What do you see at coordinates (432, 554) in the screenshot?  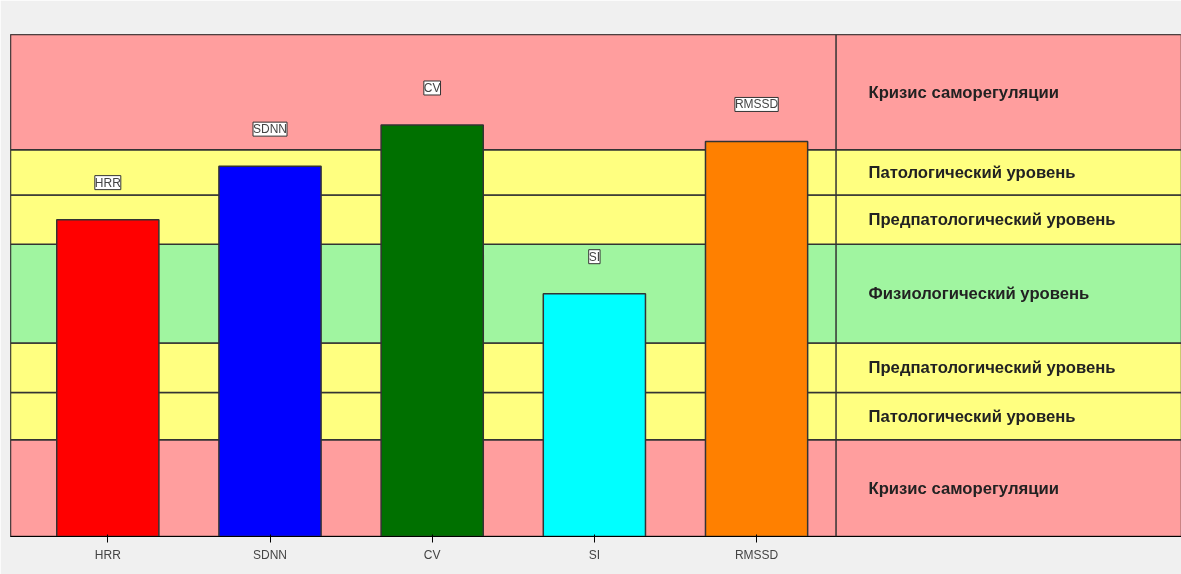 I see `x-tick-label: CV` at bounding box center [432, 554].